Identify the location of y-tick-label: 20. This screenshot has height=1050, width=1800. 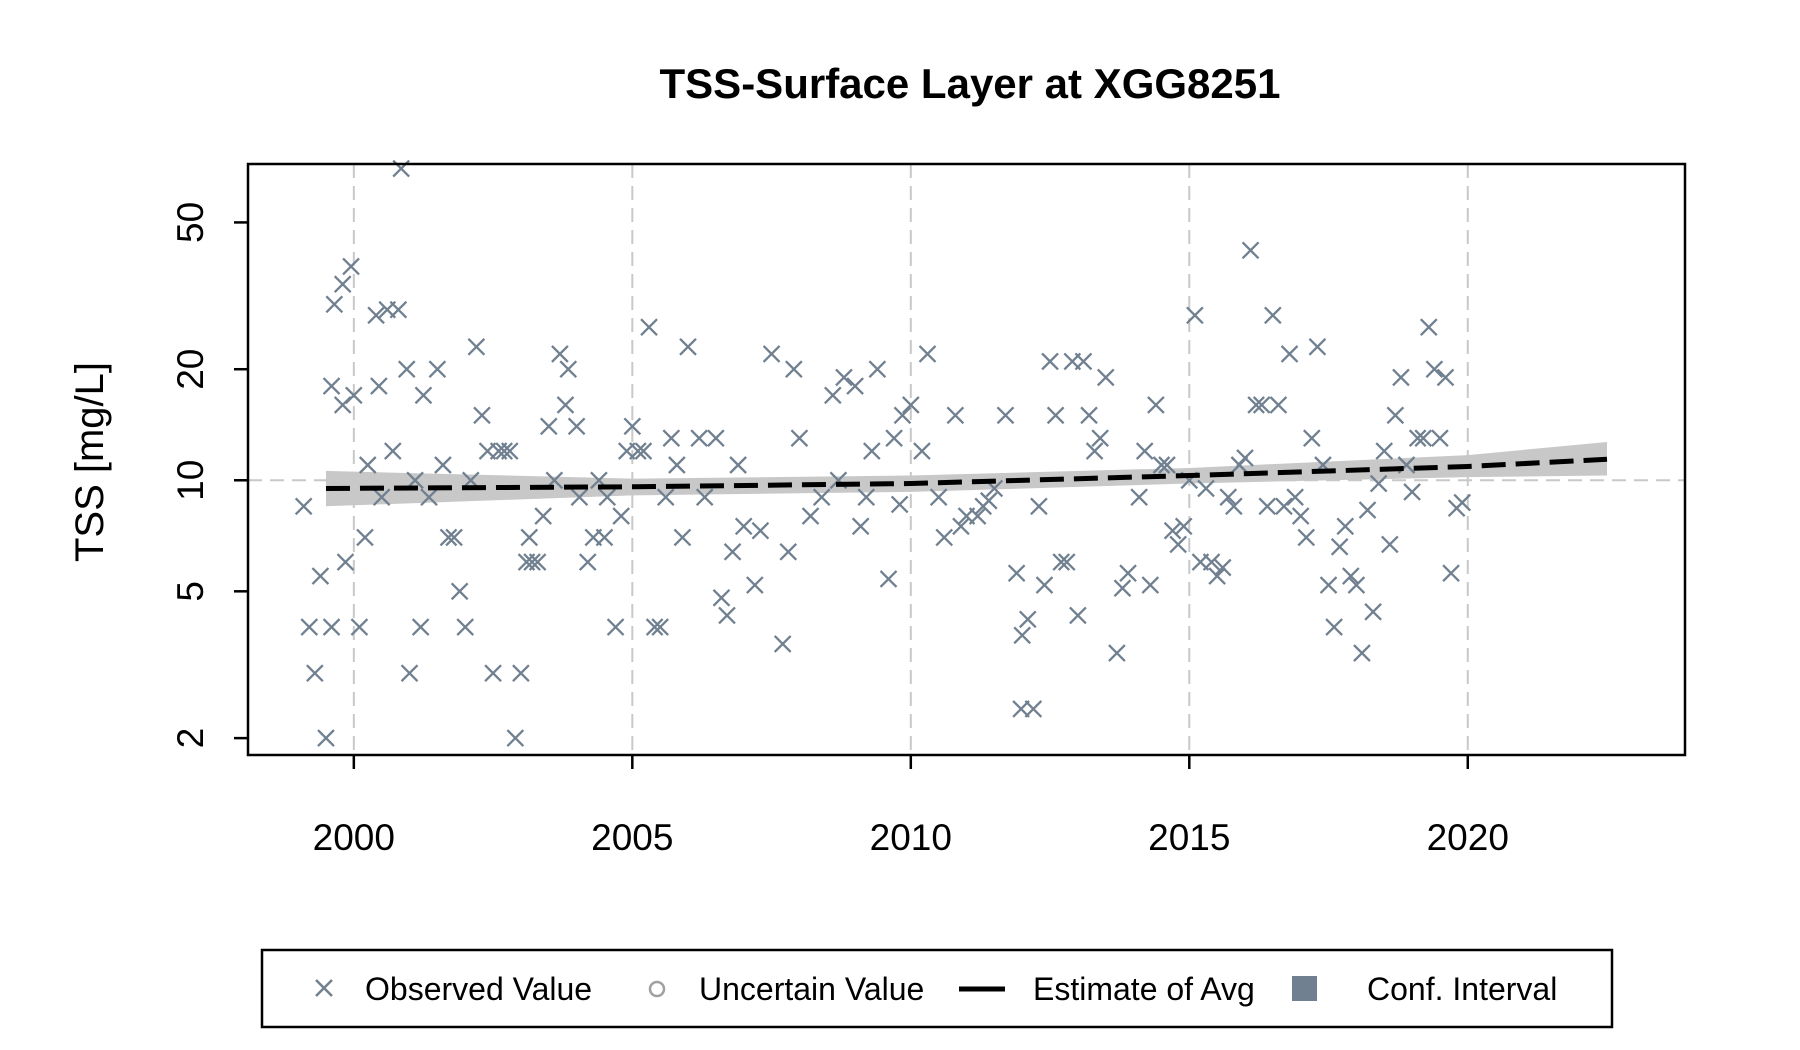
(190, 369).